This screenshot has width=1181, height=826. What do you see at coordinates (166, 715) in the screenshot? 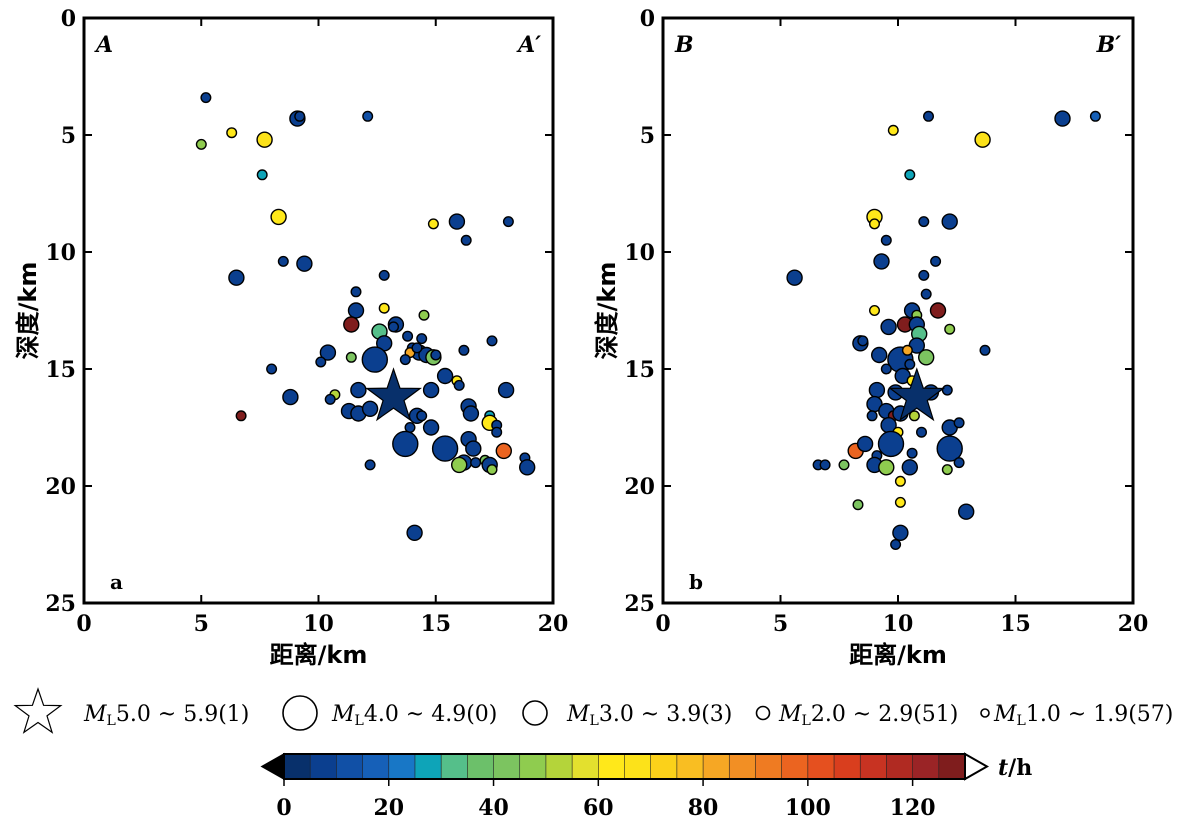
I see `legend-label: ML5.0 ~ 5.9(1)` at bounding box center [166, 715].